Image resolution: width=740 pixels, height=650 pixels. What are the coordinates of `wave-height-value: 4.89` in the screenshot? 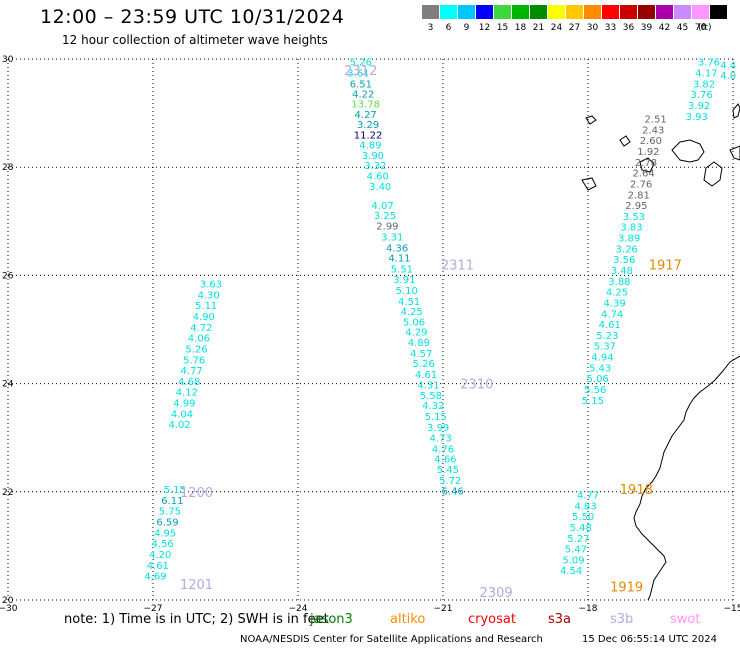 It's located at (419, 343).